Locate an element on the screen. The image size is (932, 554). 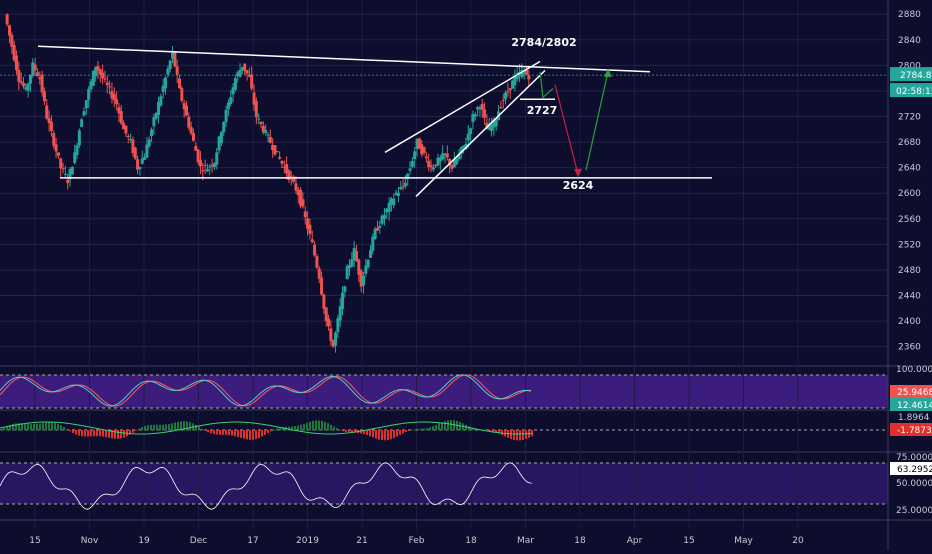
time-tick-label: Feb is located at coordinates (417, 541).